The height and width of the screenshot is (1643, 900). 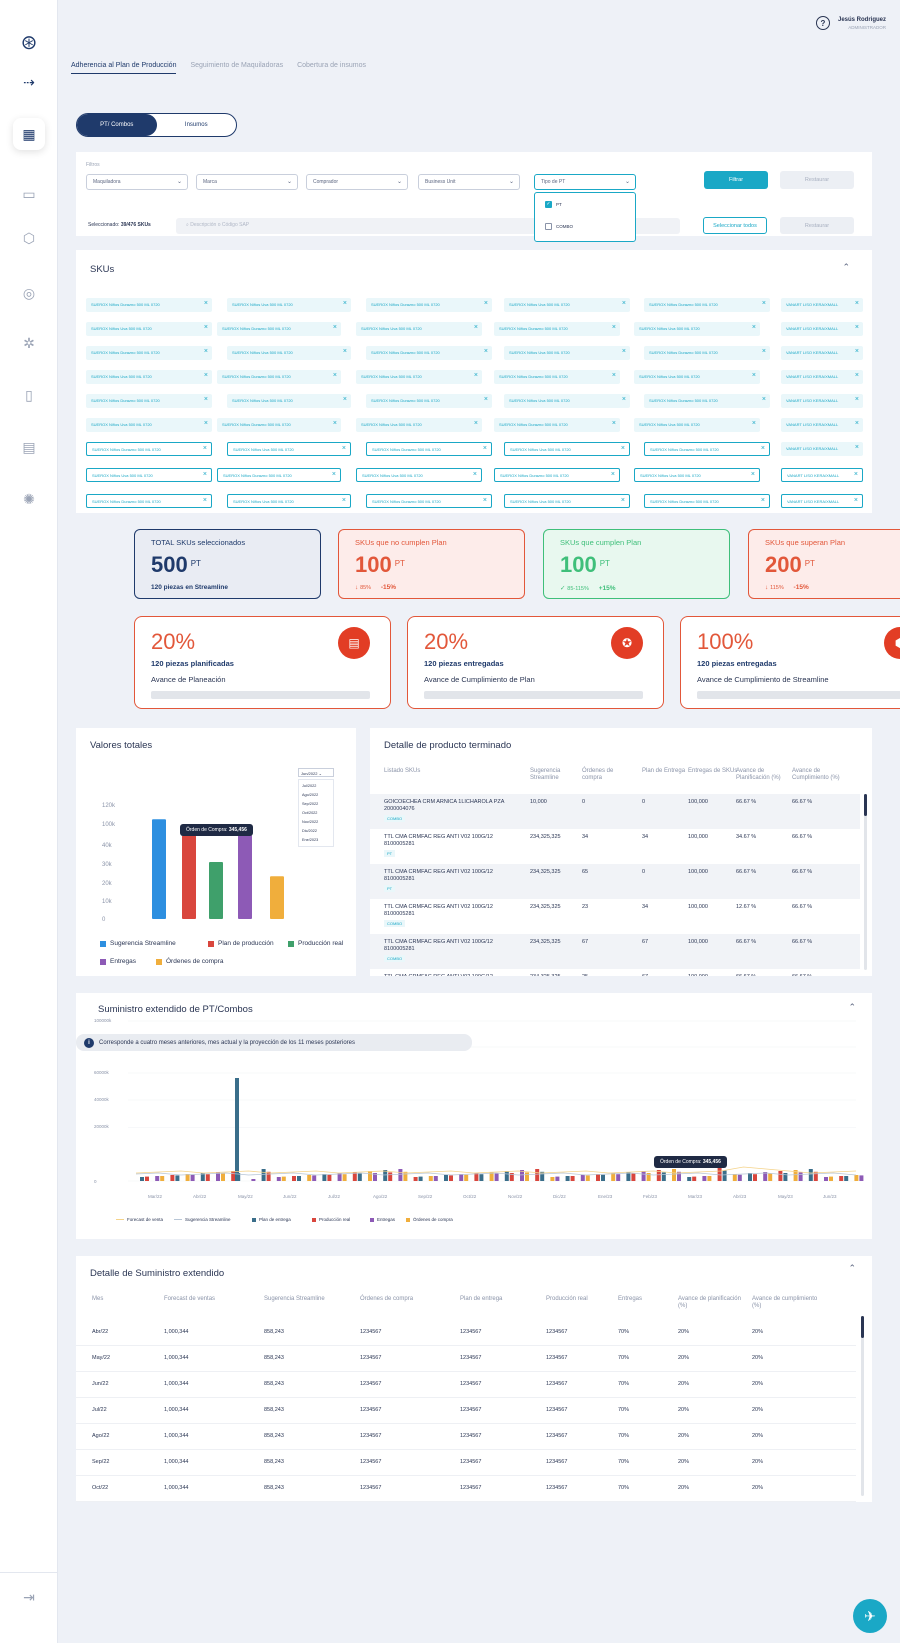 I want to click on month-option: Jul/2022, so click(x=309, y=786).